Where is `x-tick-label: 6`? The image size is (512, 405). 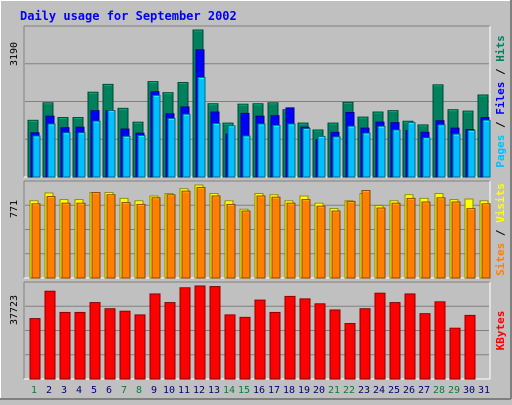 x-tick-label: 6 is located at coordinates (109, 390).